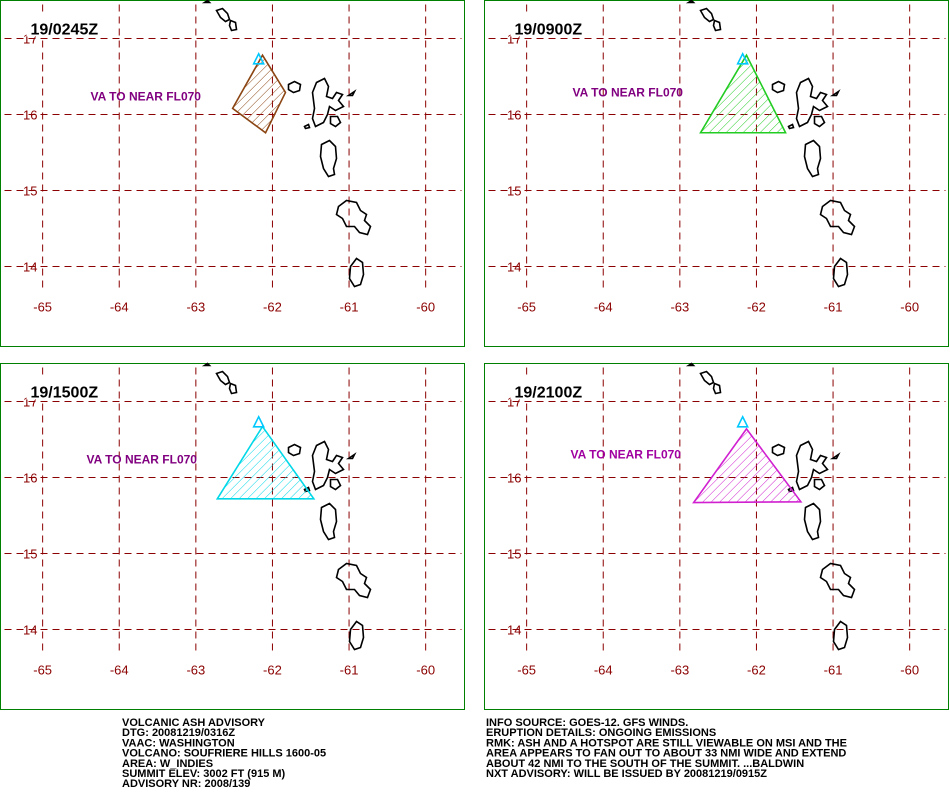 Image resolution: width=950 pixels, height=812 pixels. What do you see at coordinates (178, 743) in the screenshot?
I see `advisory-line: VAAC: WASHINGTON` at bounding box center [178, 743].